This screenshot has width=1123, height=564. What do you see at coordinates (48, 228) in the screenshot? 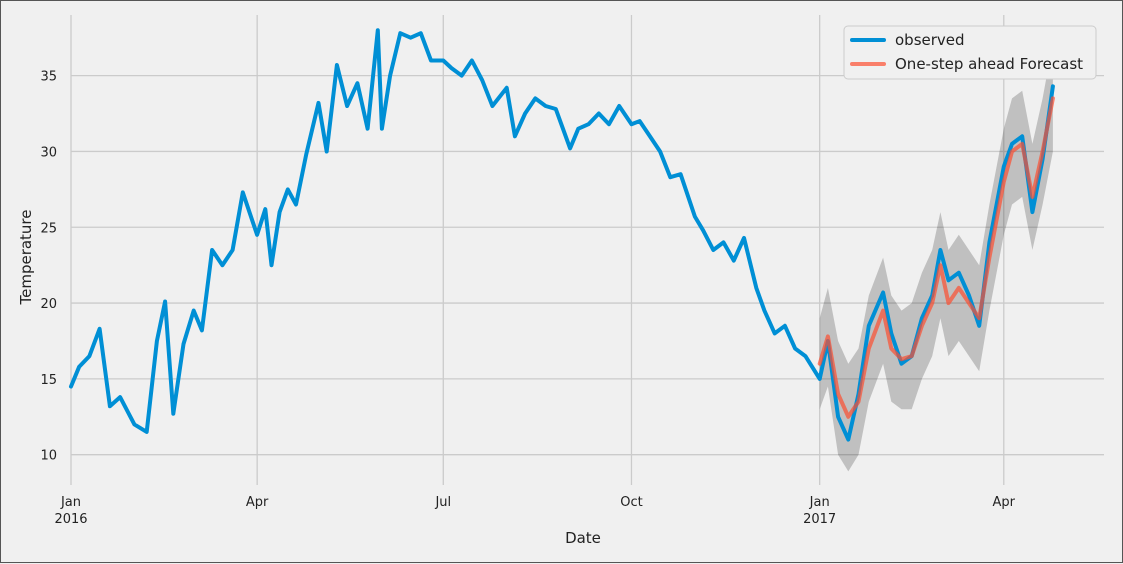
I see `y-tick-label: 25` at bounding box center [48, 228].